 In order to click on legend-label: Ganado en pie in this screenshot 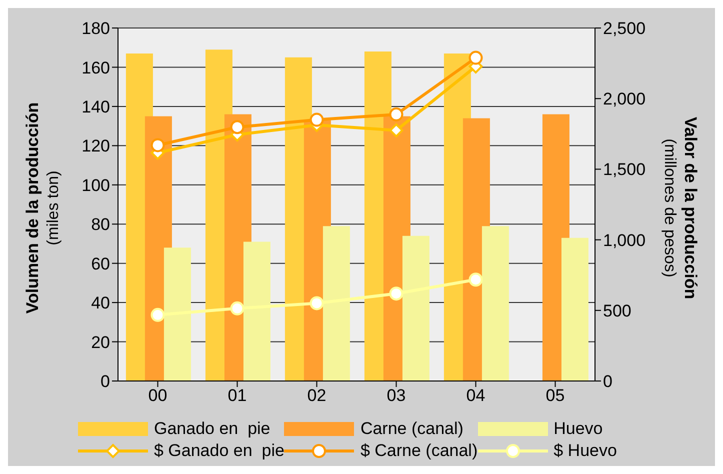, I will do `click(212, 429)`.